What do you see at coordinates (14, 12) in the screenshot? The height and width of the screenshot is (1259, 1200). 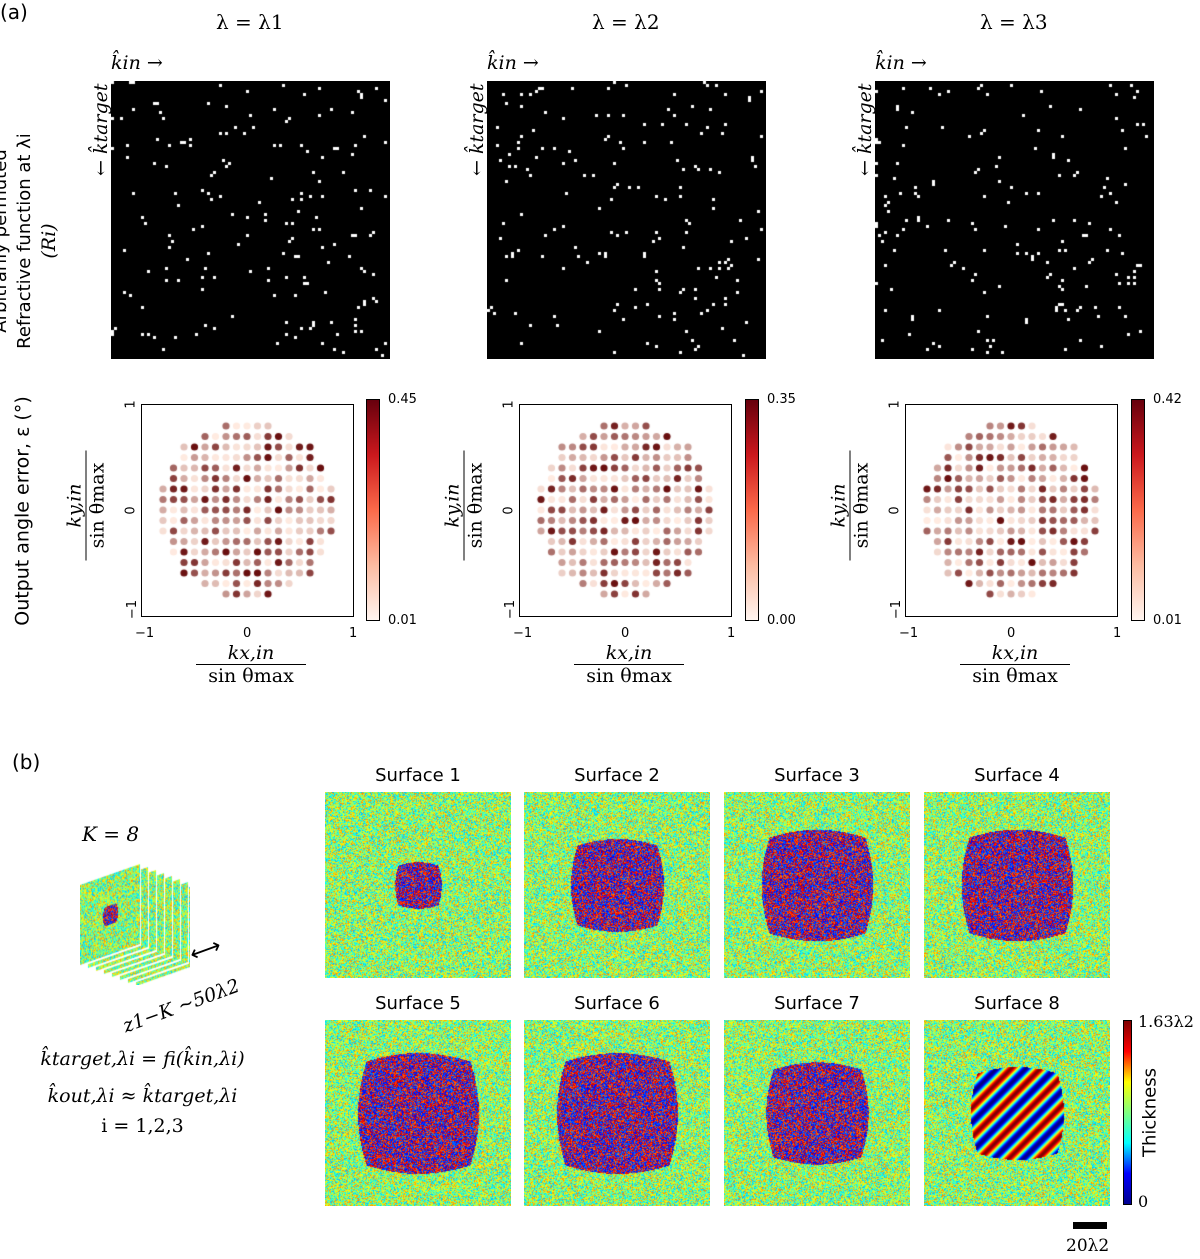 I see `panel-a-label: (a)` at bounding box center [14, 12].